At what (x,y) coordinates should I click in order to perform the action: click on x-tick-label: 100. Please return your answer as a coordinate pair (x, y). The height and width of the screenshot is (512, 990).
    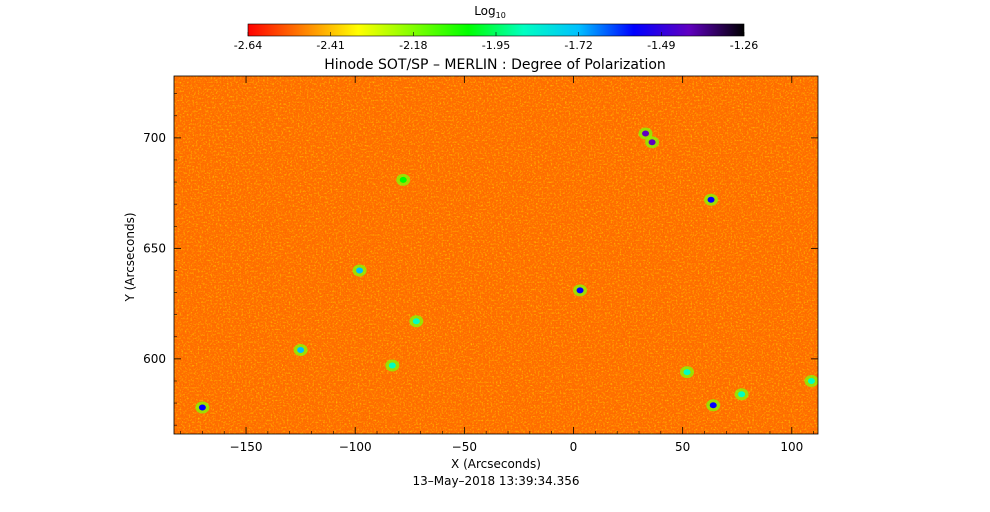
    Looking at the image, I should click on (791, 447).